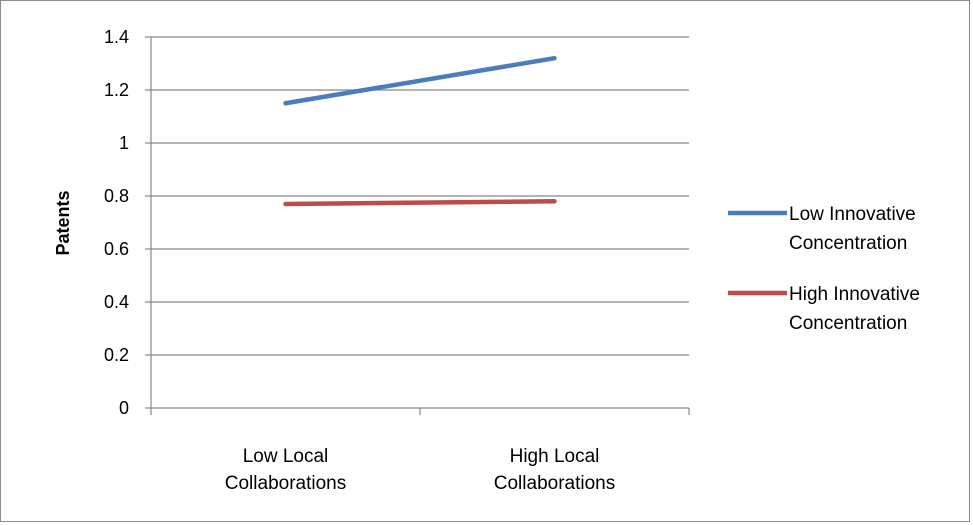 This screenshot has height=525, width=973. Describe the element at coordinates (854, 309) in the screenshot. I see `legend-label: High Innovative Concentration` at that location.